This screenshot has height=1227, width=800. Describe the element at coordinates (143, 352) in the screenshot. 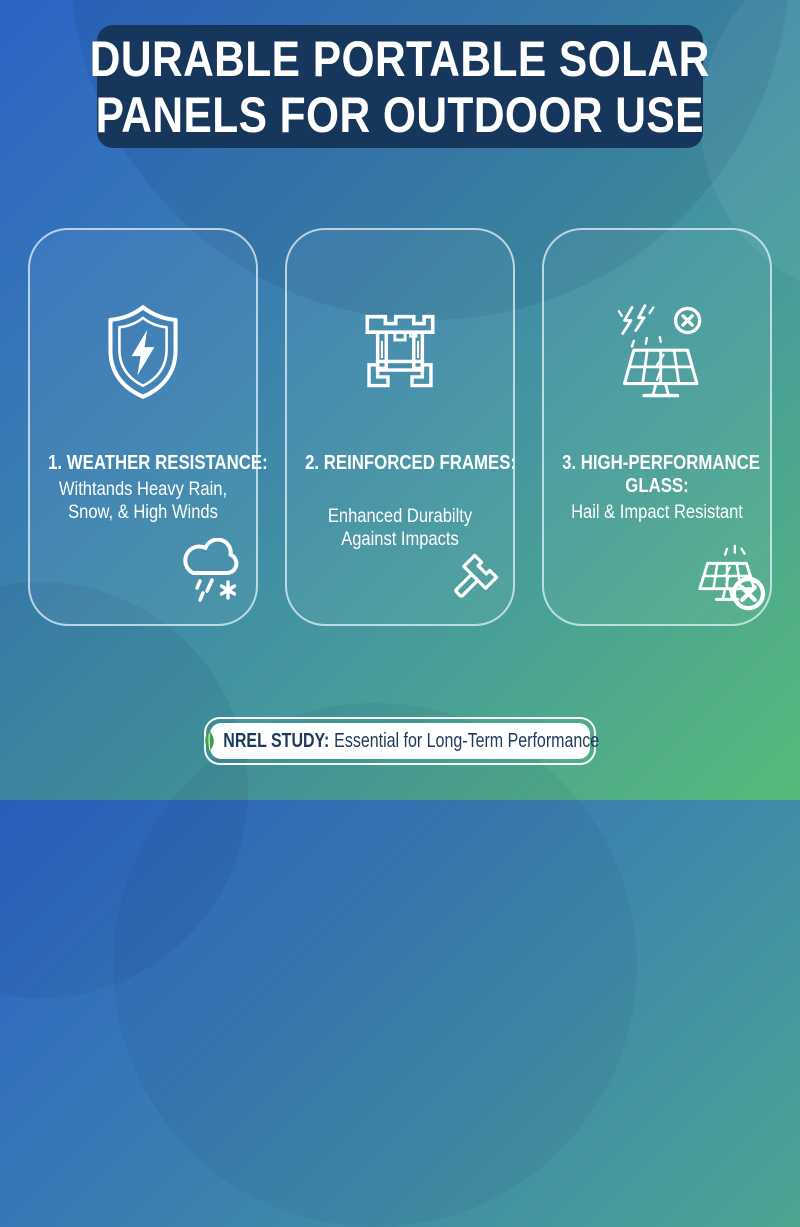

I see `shield-lightning-icon` at that location.